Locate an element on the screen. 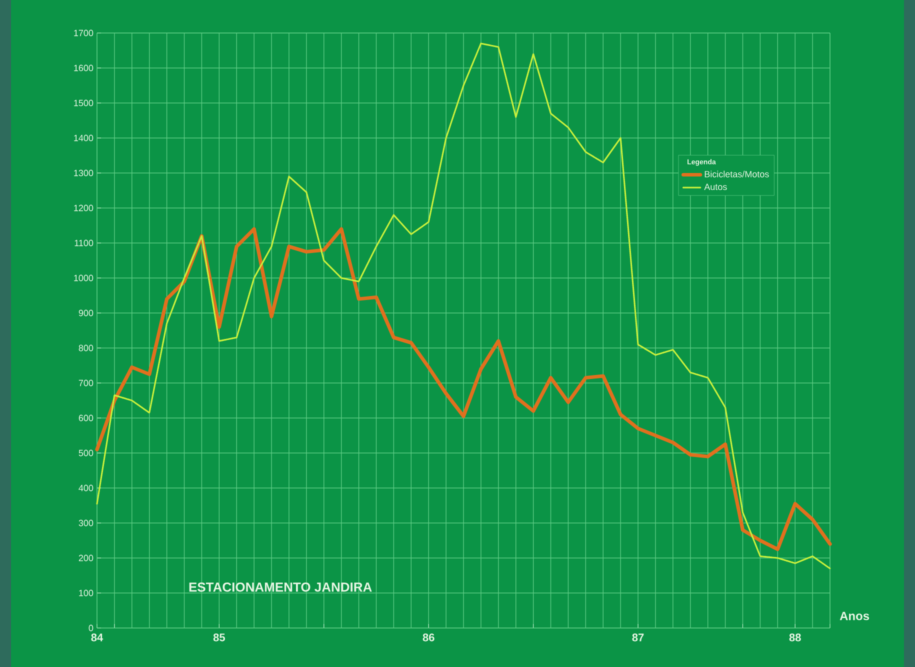 The image size is (915, 667). y-tick-label: 800 is located at coordinates (86, 348).